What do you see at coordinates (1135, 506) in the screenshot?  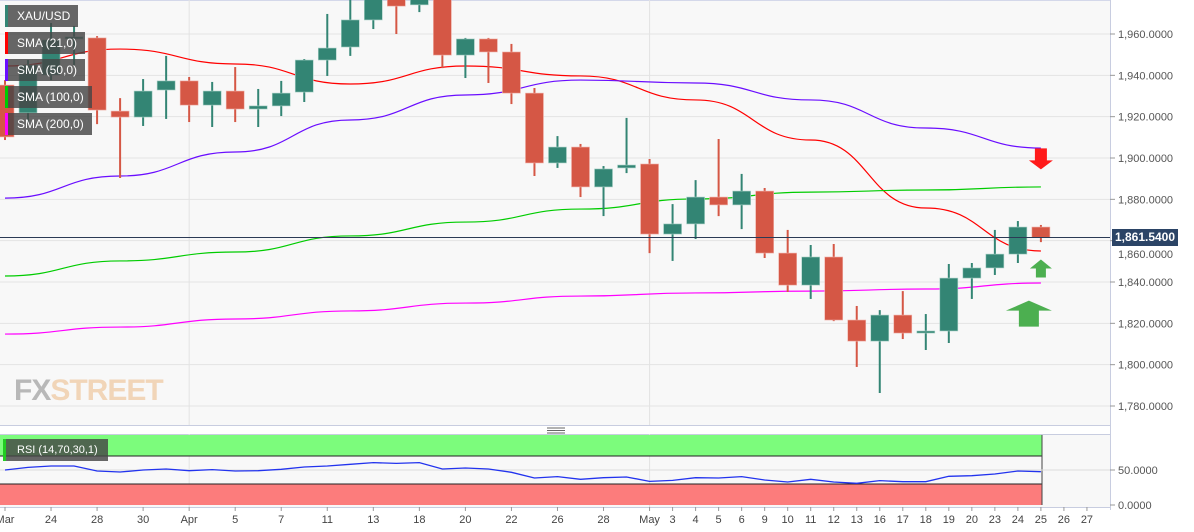 I see `rsi-y-tick-label: 0.0000` at bounding box center [1135, 506].